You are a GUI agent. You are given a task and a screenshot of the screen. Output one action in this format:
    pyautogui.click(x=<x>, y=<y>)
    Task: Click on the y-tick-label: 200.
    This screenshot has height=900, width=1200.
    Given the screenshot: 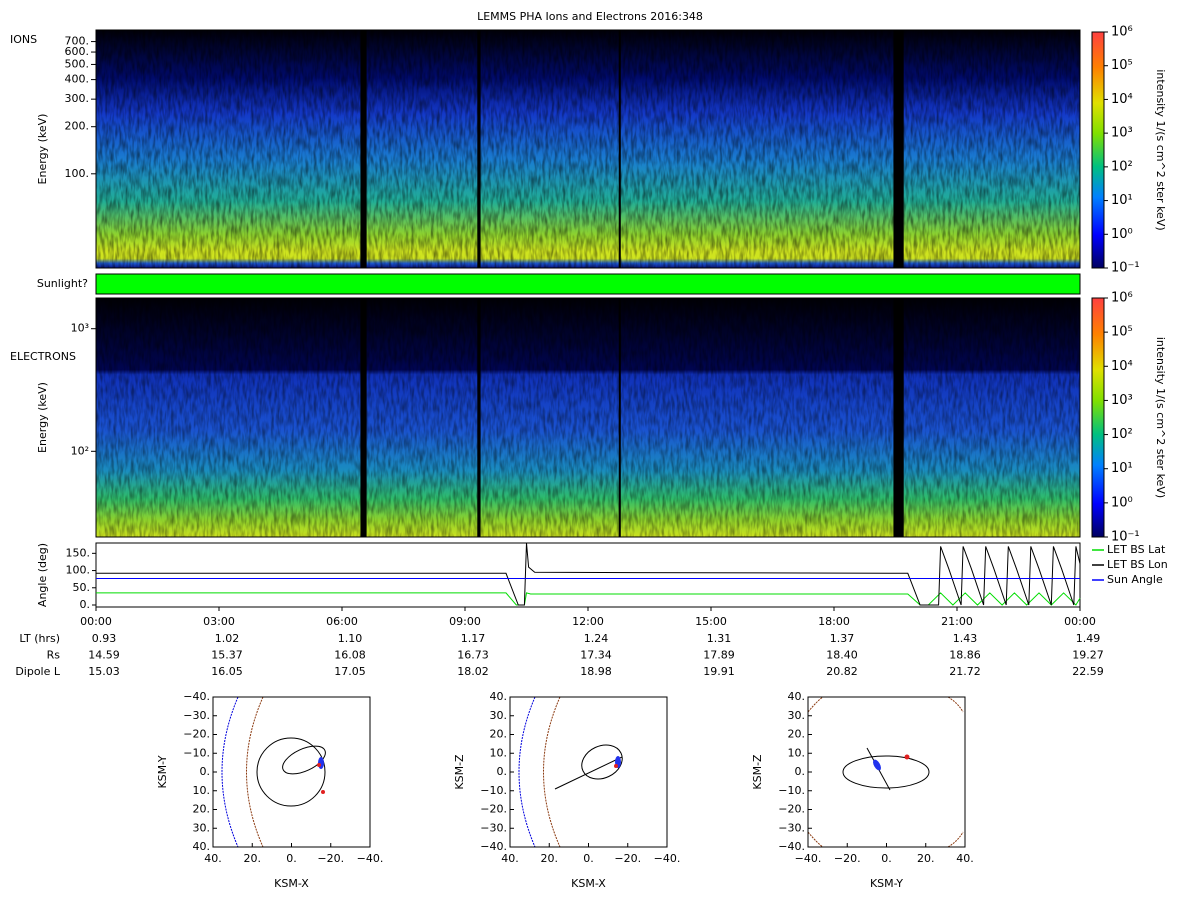 What is the action you would take?
    pyautogui.click(x=77, y=126)
    